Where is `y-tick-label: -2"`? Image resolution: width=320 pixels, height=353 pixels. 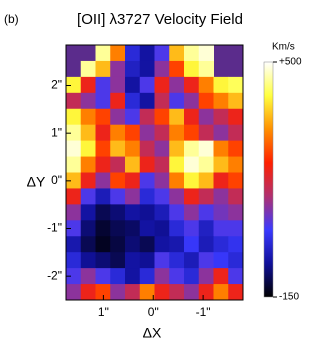 y-tick-label: -2" is located at coordinates (54, 275).